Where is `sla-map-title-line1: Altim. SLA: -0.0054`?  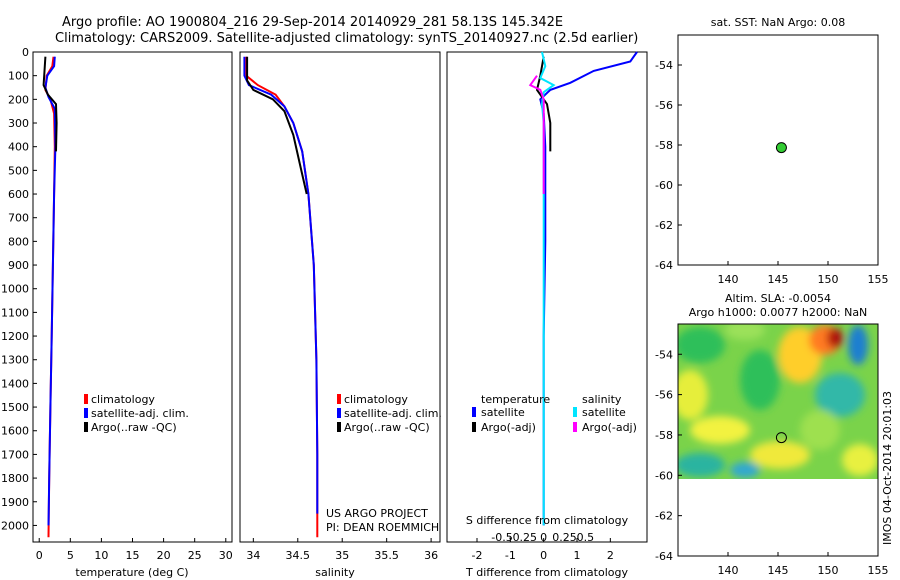
sla-map-title-line1: Altim. SLA: -0.0054 is located at coordinates (778, 298).